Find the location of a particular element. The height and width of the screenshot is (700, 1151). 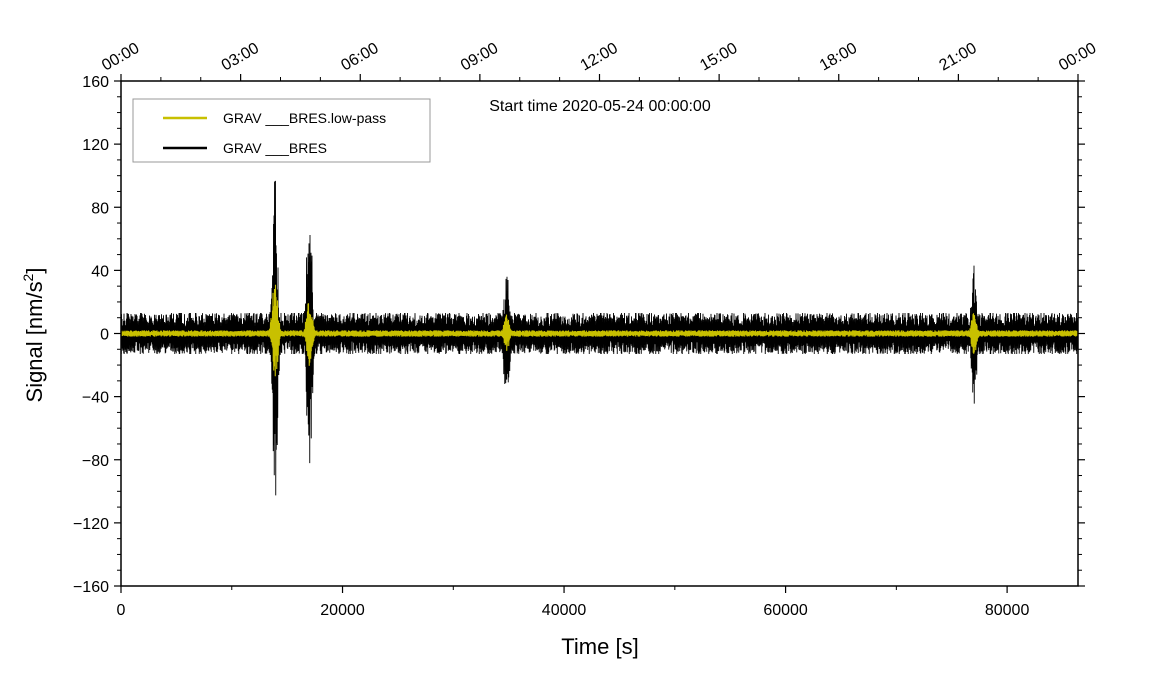

y-tick-label: 0 is located at coordinates (104, 335).